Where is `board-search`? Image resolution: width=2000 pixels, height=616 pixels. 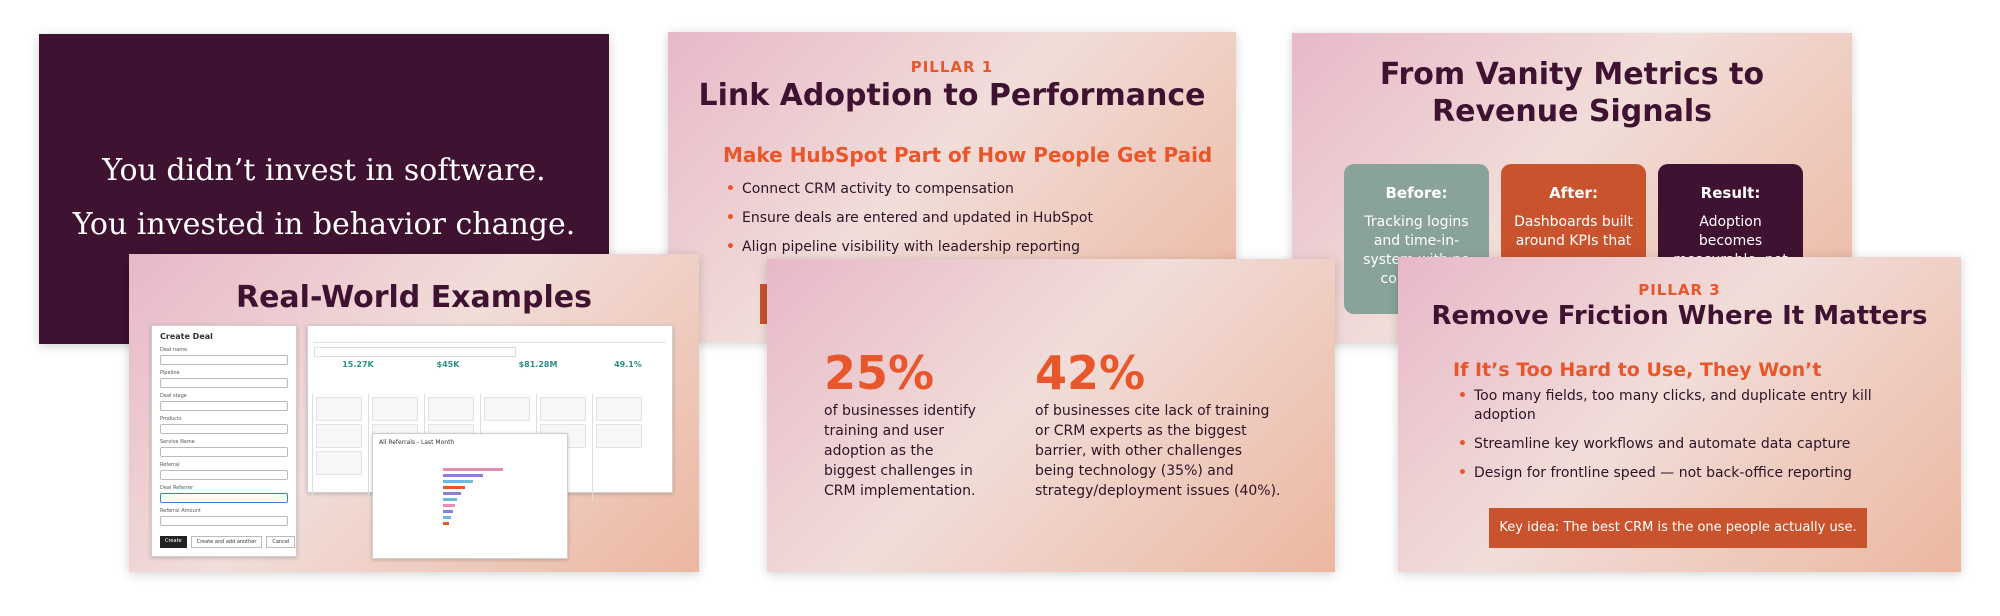 board-search is located at coordinates (415, 352).